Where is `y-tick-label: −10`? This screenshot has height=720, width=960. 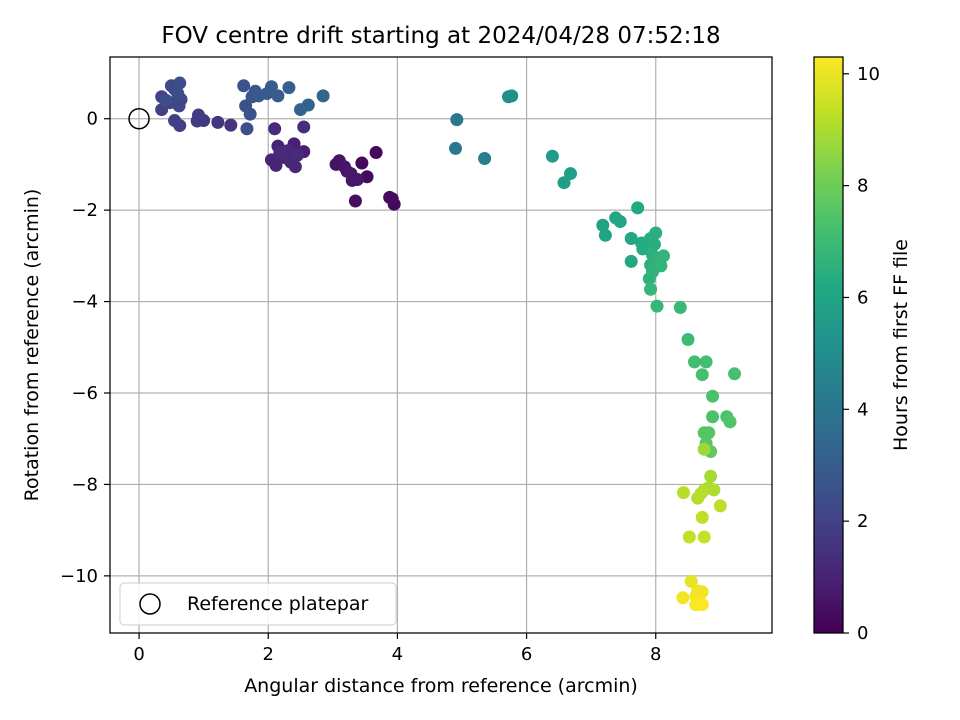
y-tick-label: −10 is located at coordinates (79, 576).